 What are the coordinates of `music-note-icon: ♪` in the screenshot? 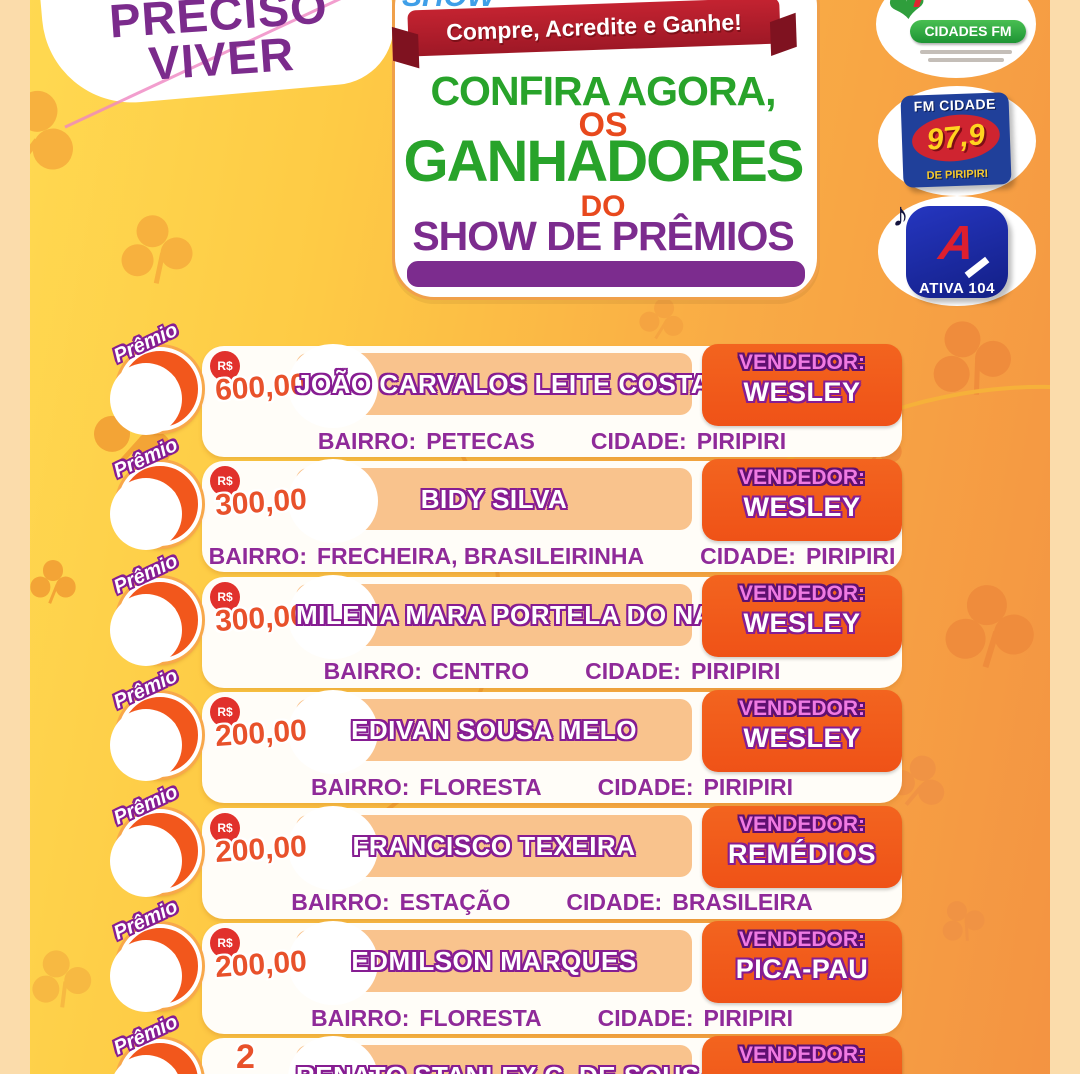 It's located at (900, 215).